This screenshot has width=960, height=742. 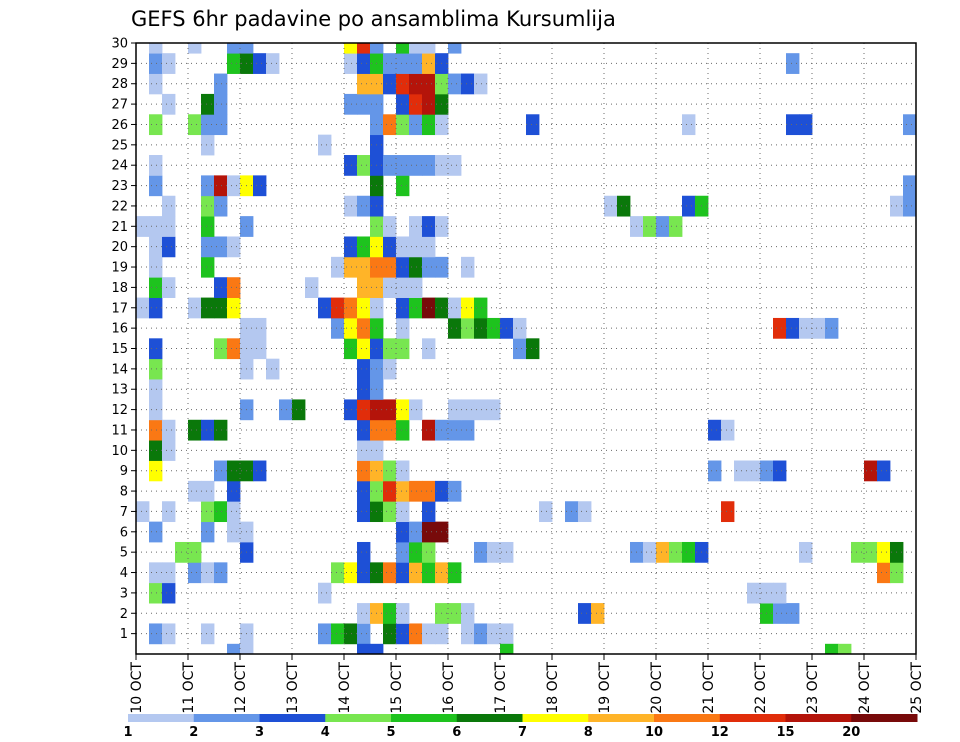 What do you see at coordinates (709, 688) in the screenshot?
I see `x-tick-label: 21 OCT` at bounding box center [709, 688].